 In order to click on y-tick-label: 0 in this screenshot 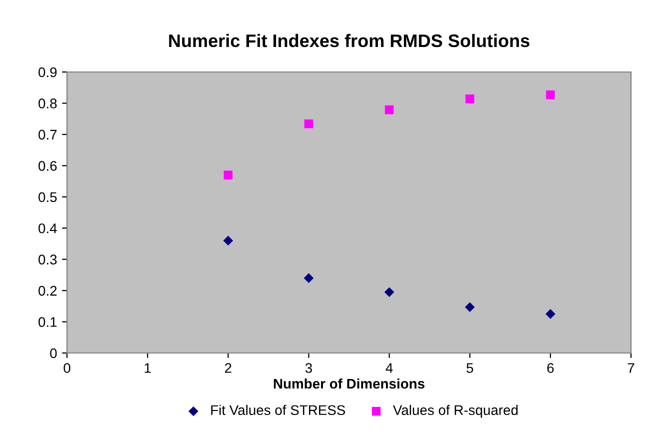, I will do `click(53, 353)`.